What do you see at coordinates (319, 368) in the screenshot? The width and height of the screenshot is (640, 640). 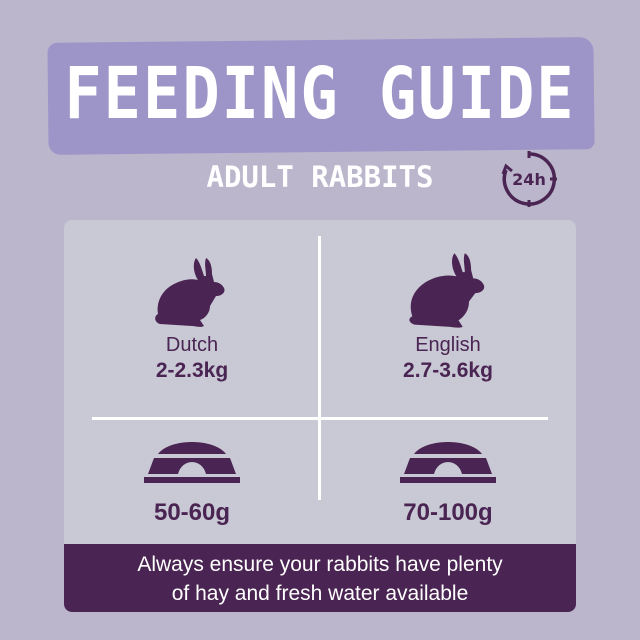 I see `divider-vertical` at bounding box center [319, 368].